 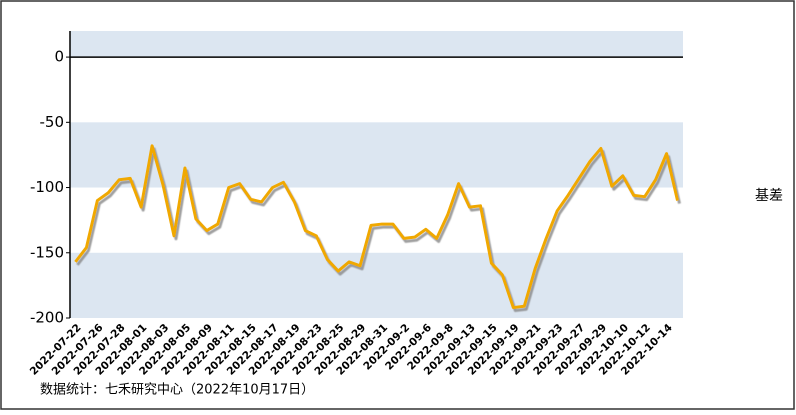 What do you see at coordinates (177, 390) in the screenshot?
I see `source-note: 数据统计：七禾研究中心（2022年10月17日）` at bounding box center [177, 390].